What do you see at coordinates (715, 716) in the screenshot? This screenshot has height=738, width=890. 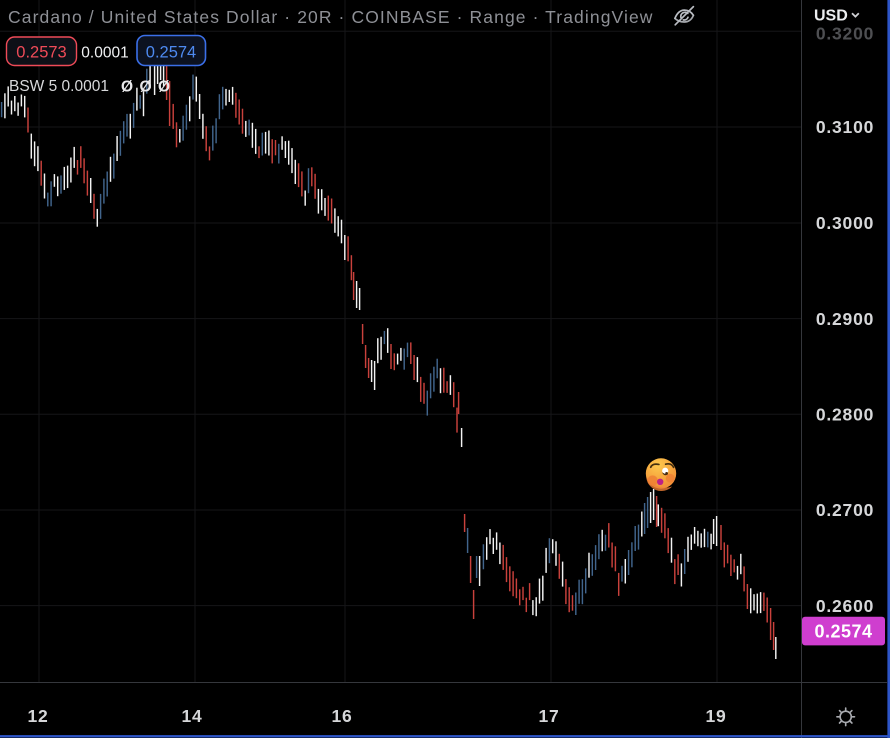 I see `svg-text: 19` at bounding box center [715, 716].